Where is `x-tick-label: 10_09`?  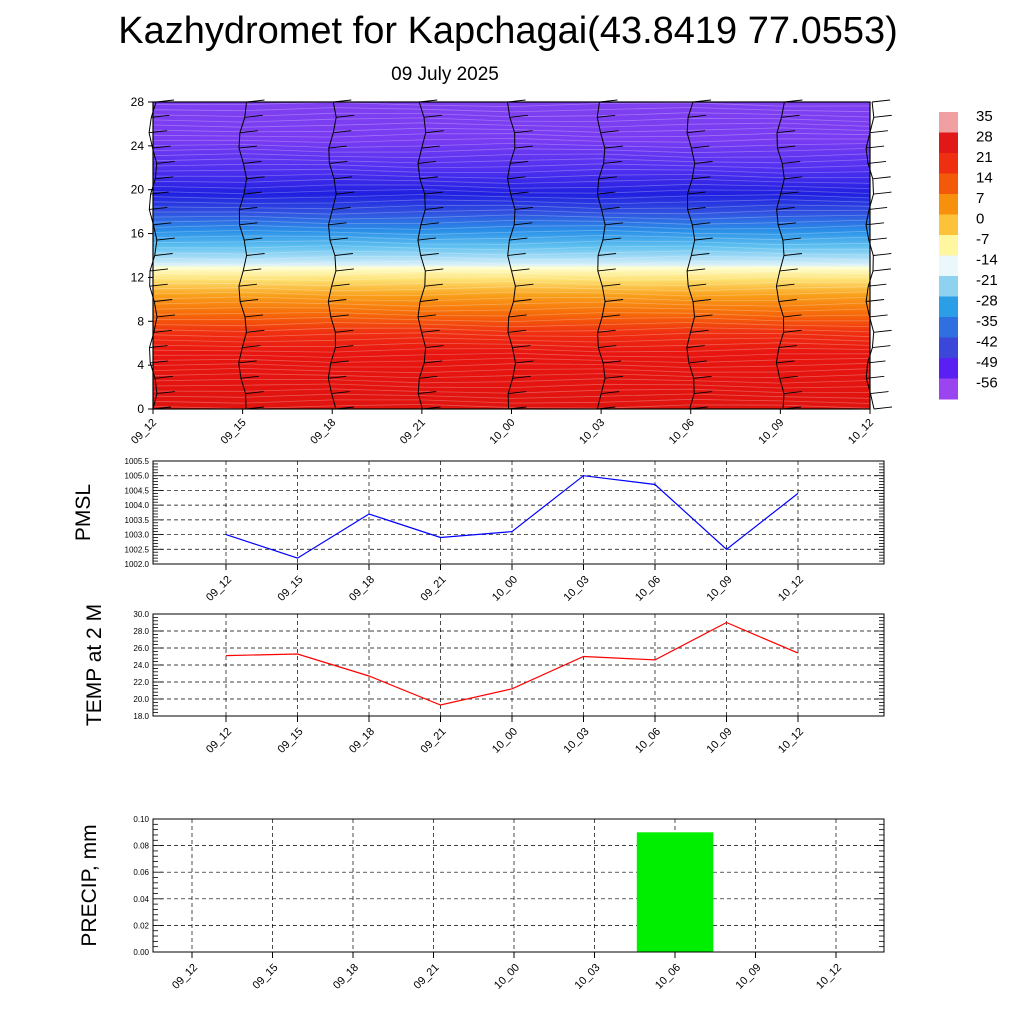 x-tick-label: 10_09 is located at coordinates (720, 589).